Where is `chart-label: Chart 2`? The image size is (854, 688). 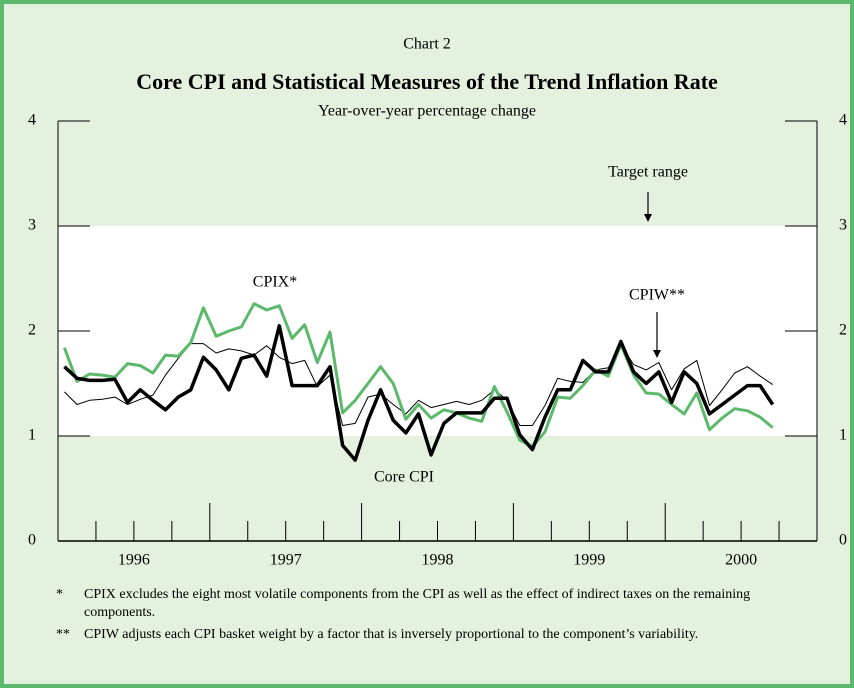
chart-label: Chart 2 is located at coordinates (427, 44).